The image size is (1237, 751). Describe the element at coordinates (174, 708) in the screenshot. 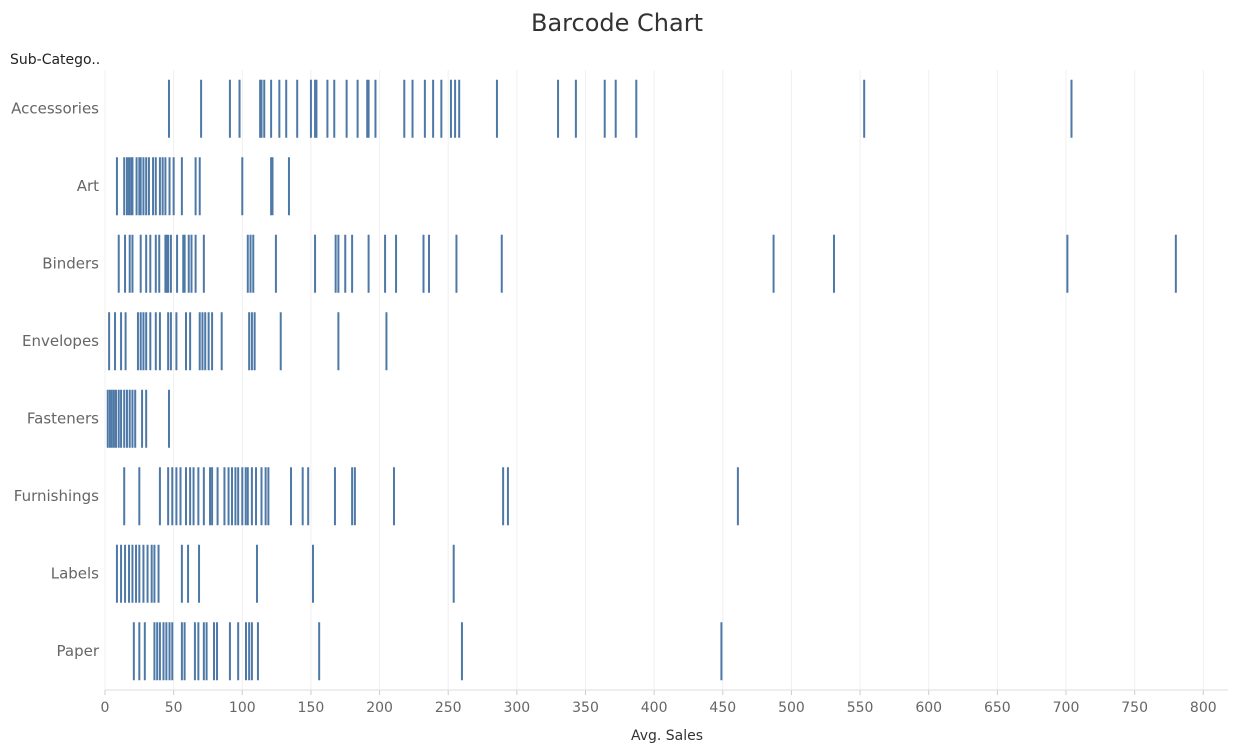

I see `x-tick-label: 50` at that location.